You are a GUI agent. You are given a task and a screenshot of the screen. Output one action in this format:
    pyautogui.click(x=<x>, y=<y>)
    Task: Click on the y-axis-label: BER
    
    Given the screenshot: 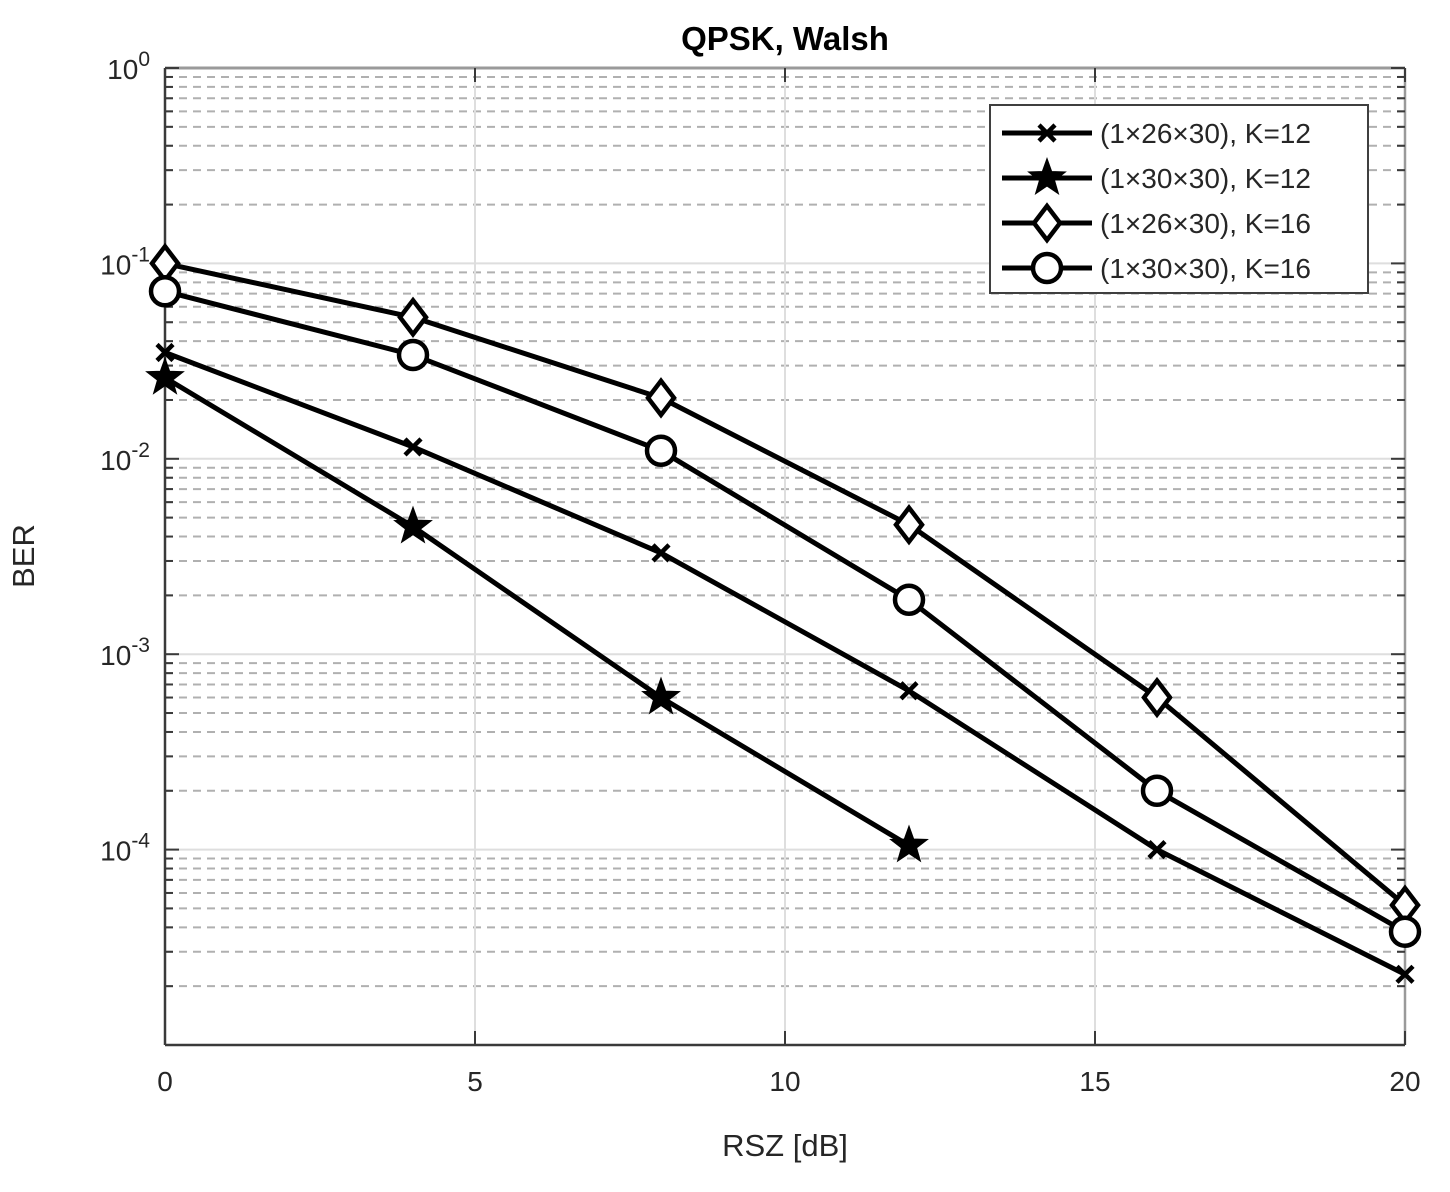 What is the action you would take?
    pyautogui.click(x=23, y=556)
    